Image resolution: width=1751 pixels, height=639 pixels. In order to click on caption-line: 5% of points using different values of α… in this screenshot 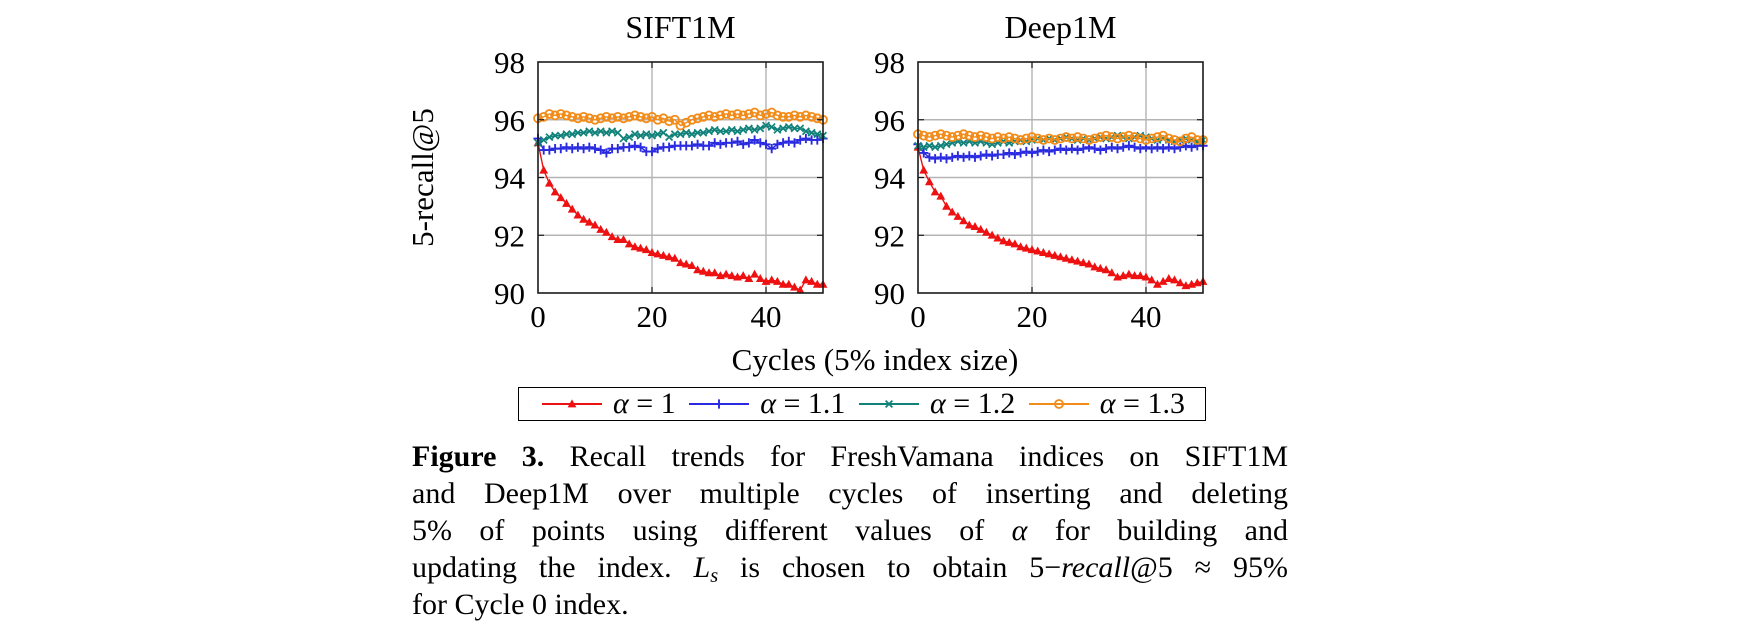, I will do `click(850, 530)`.